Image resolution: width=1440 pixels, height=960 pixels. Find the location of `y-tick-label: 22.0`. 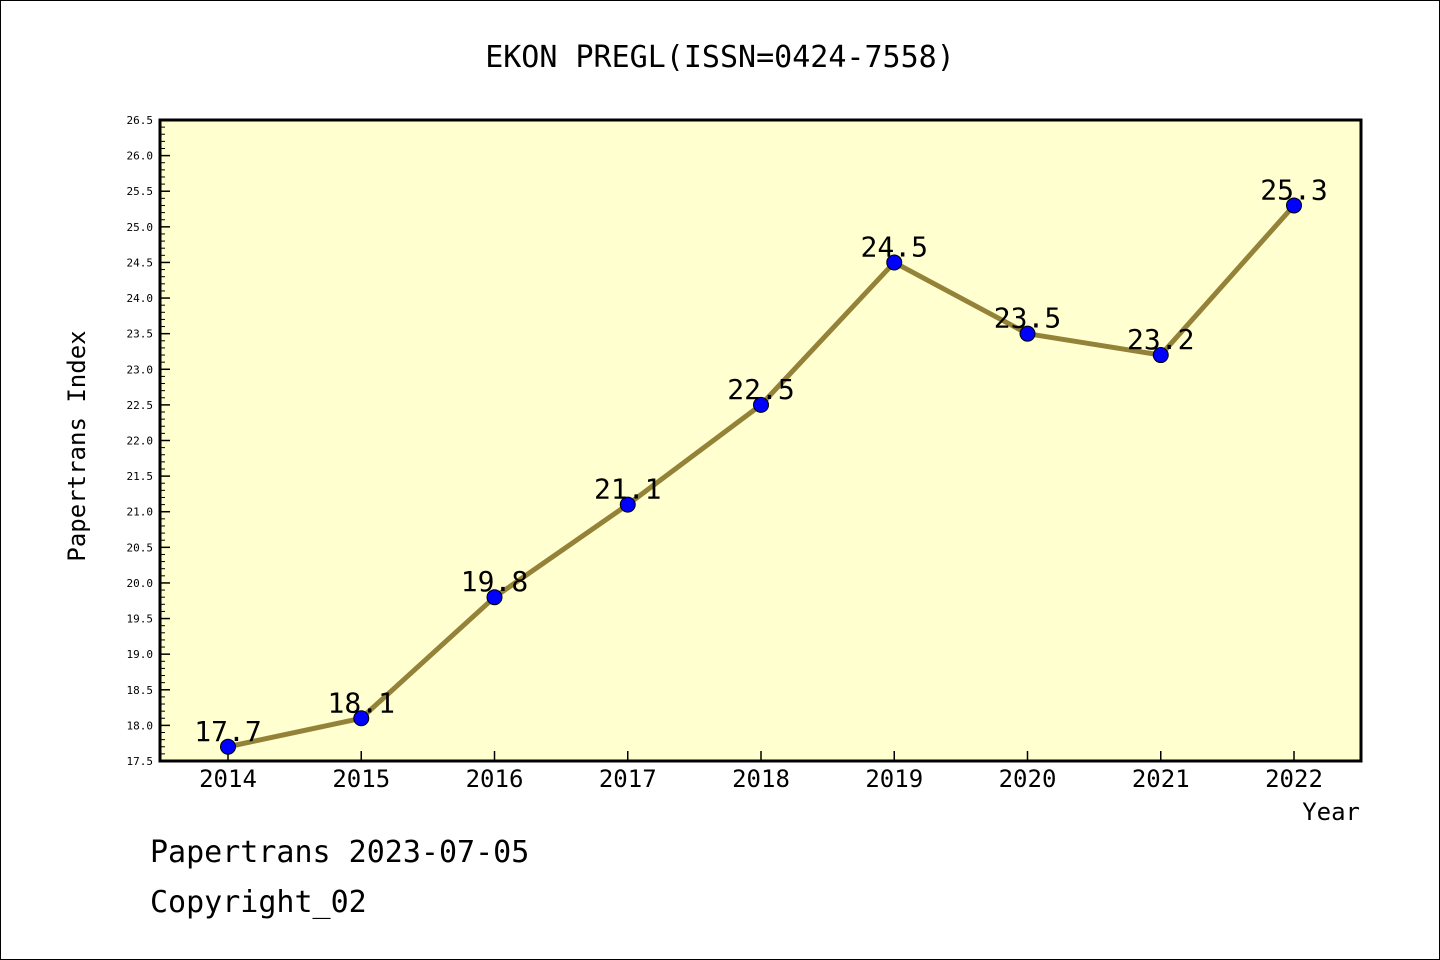

y-tick-label: 22.0 is located at coordinates (140, 441).